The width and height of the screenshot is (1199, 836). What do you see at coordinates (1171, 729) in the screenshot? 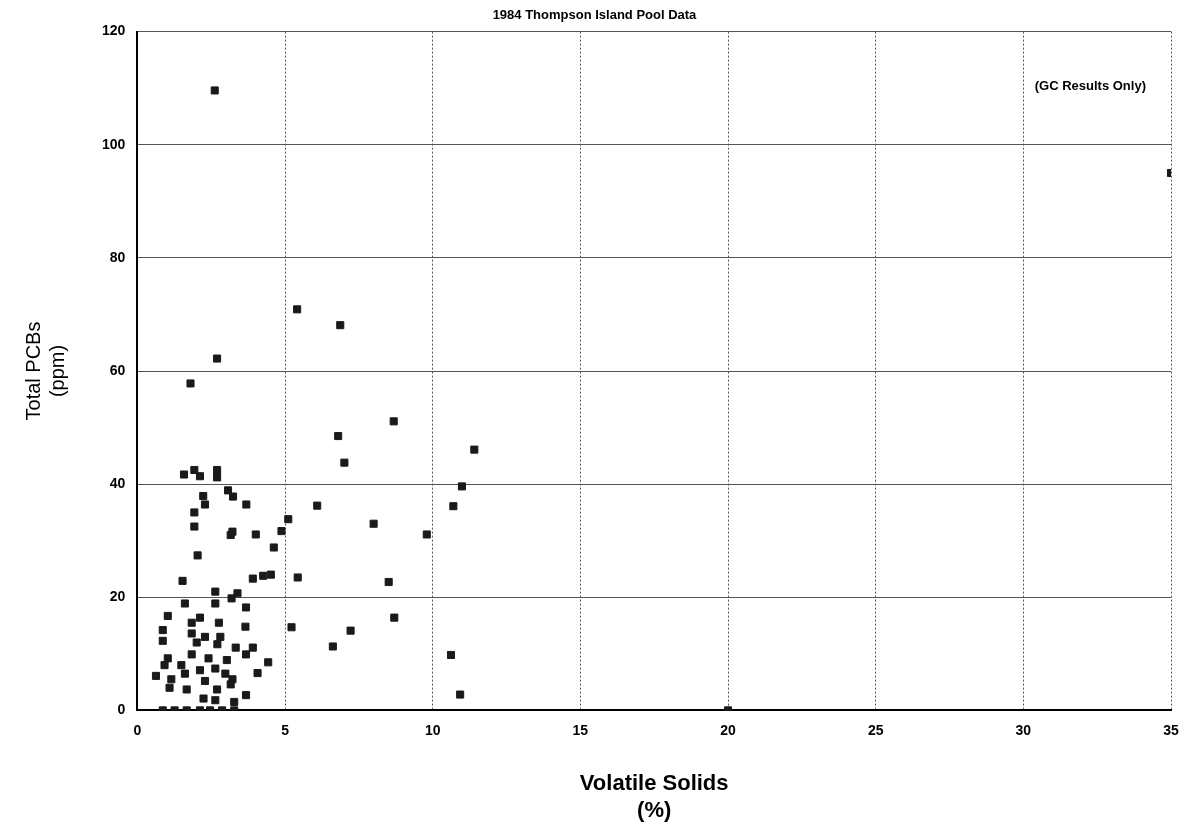
I see `x-tick-label: 35` at bounding box center [1171, 729].